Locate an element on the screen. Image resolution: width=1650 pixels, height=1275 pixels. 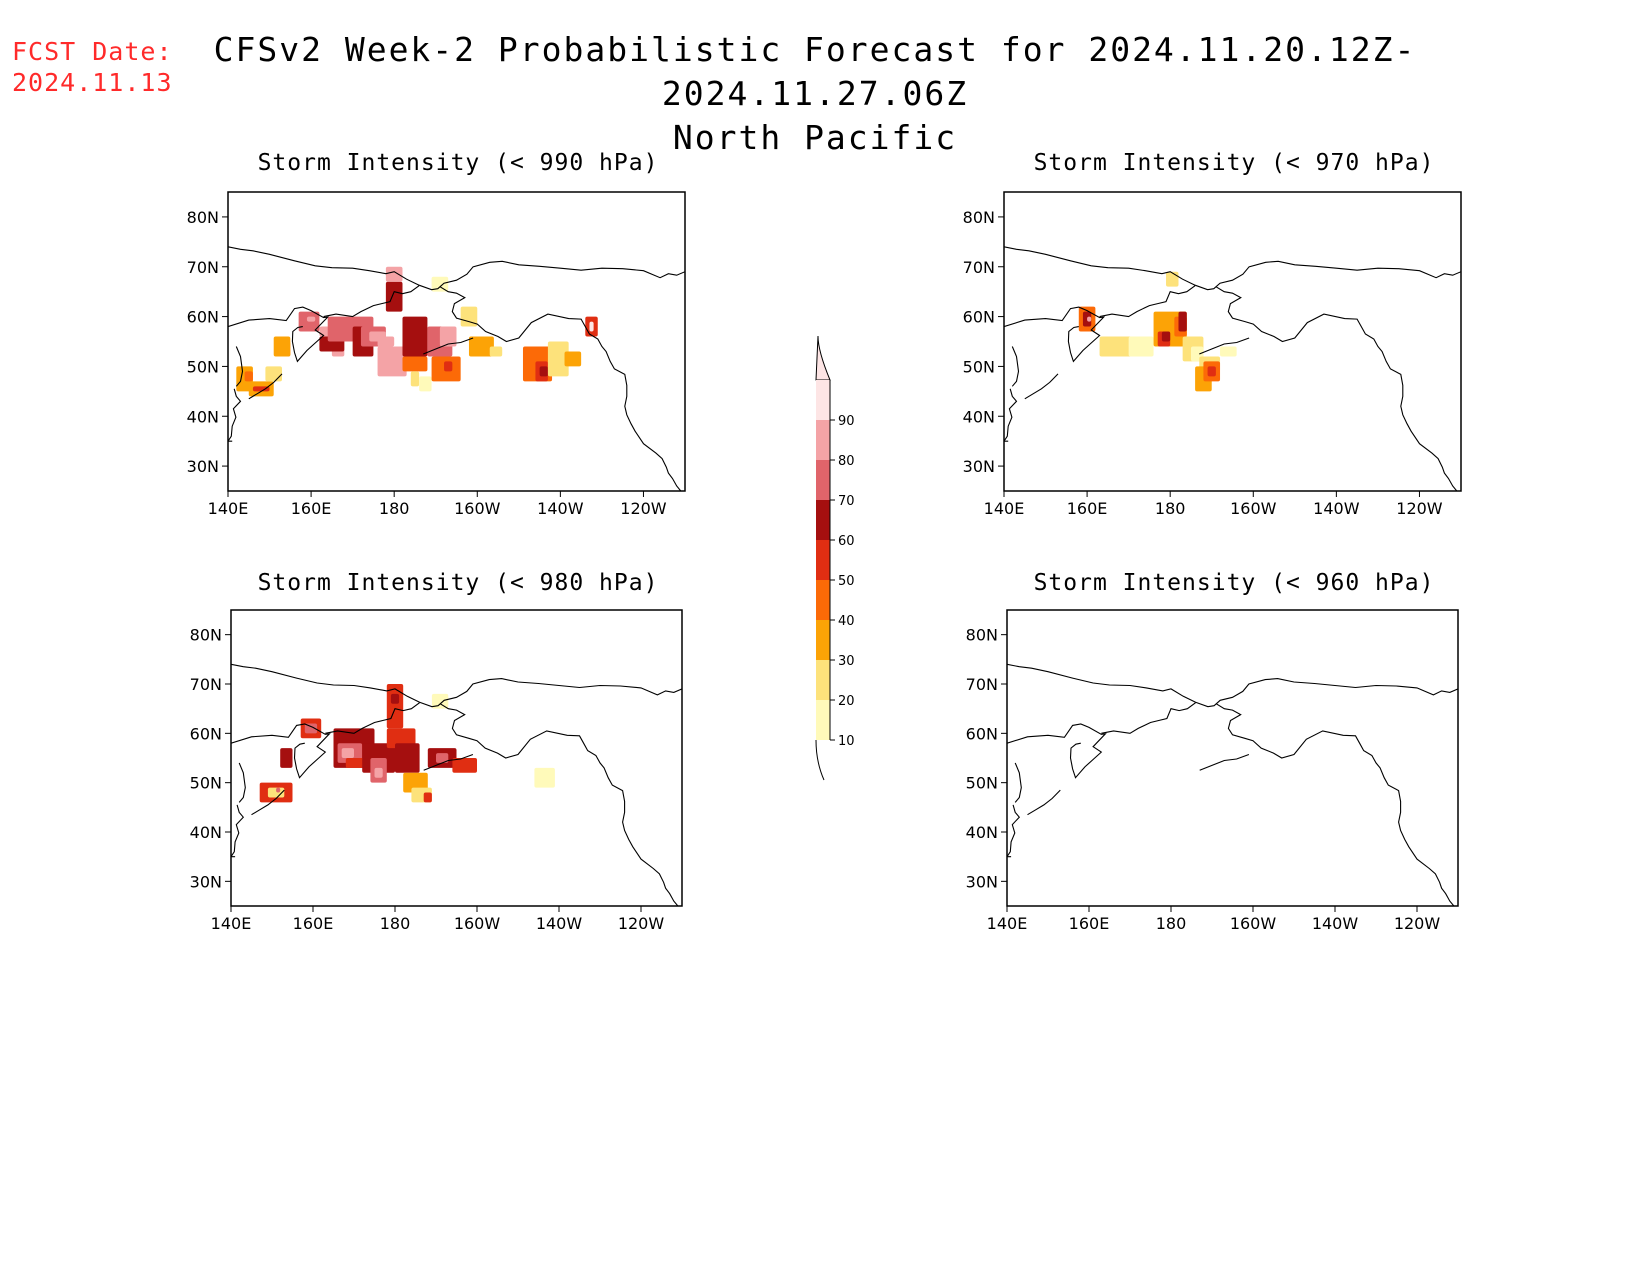
coastline-japan is located at coordinates (238, 831).